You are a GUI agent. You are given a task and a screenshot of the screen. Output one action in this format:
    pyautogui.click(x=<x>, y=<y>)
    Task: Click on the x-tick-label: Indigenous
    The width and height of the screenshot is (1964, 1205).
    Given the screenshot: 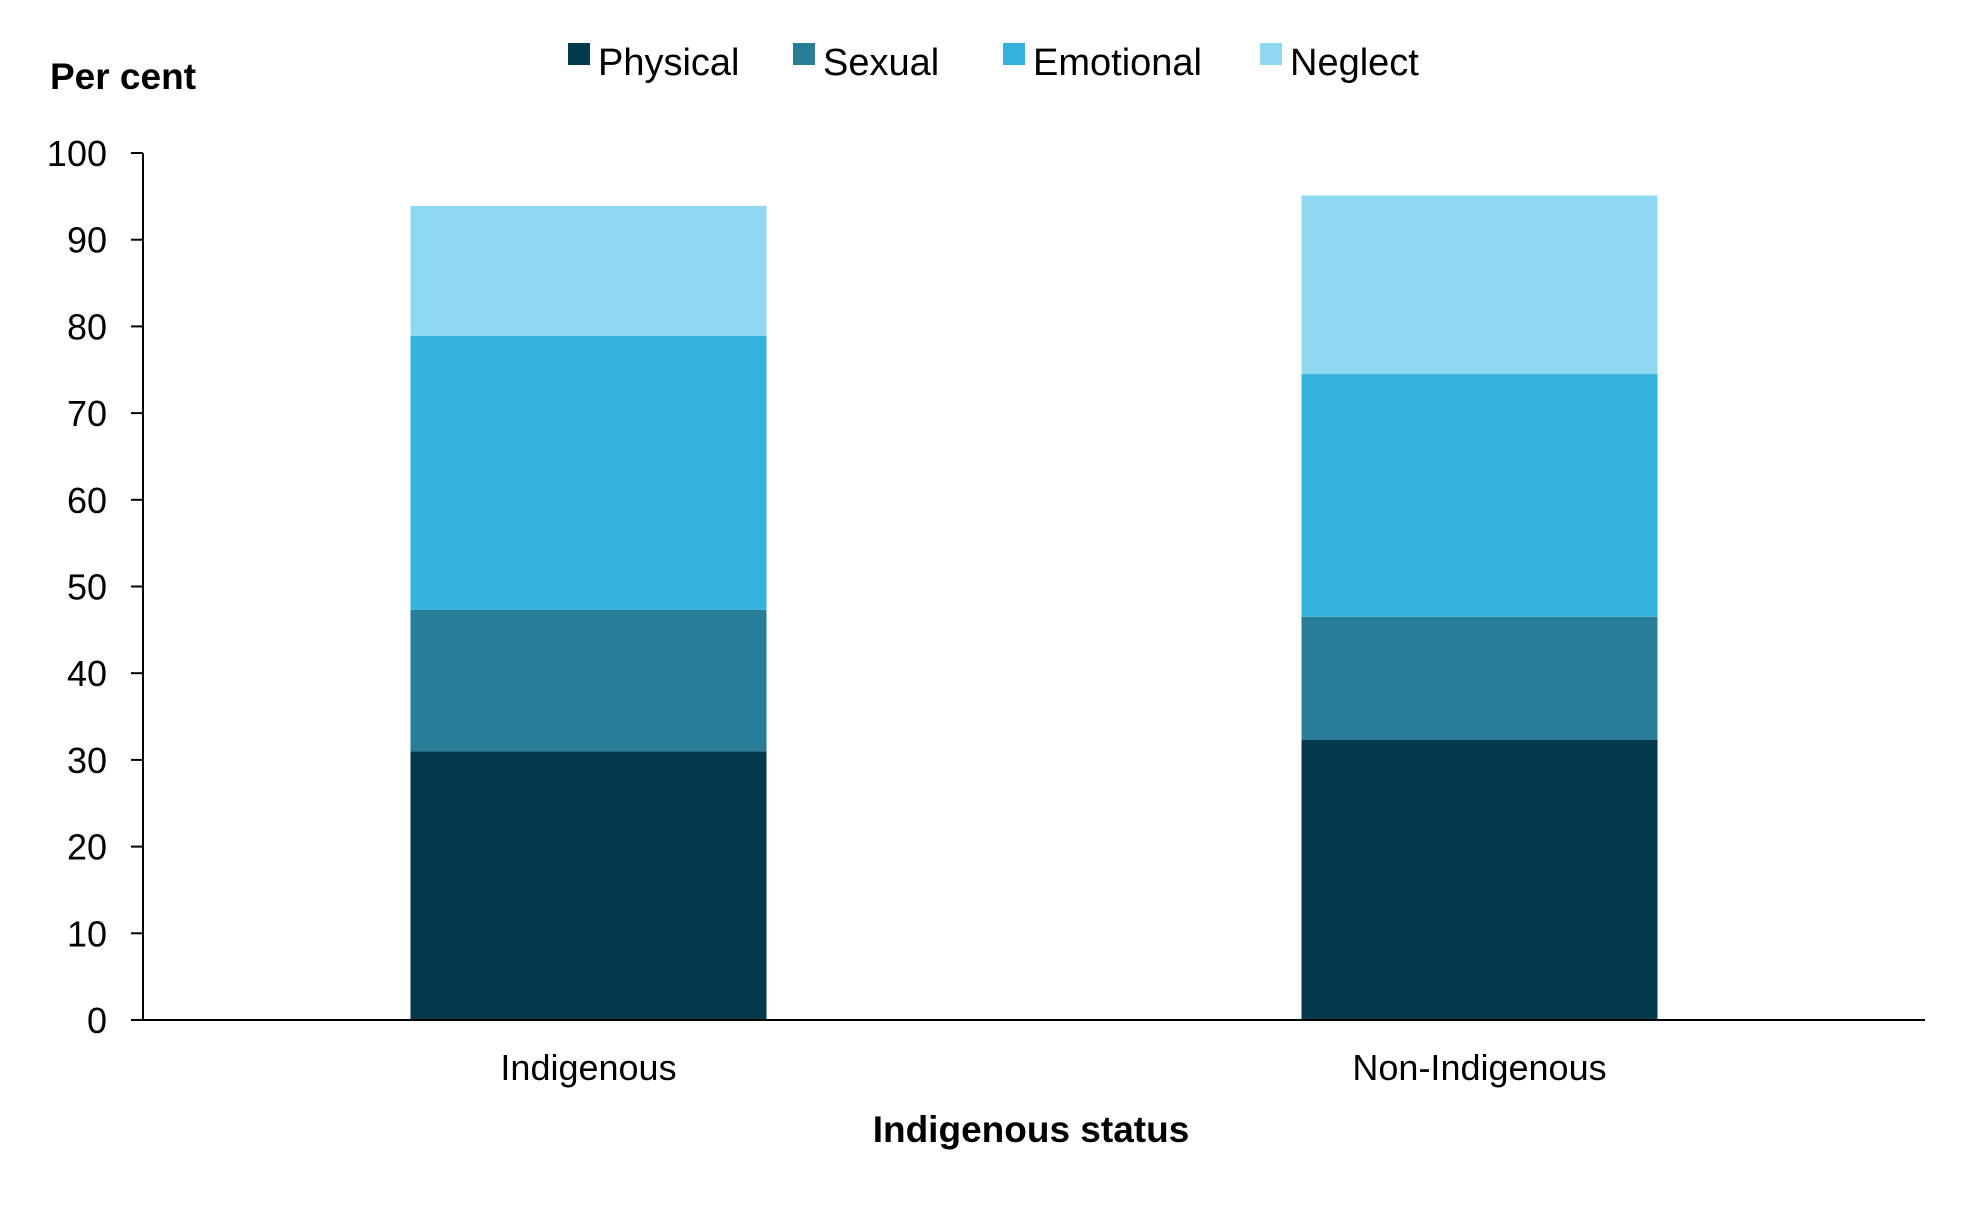 What is the action you would take?
    pyautogui.click(x=588, y=1067)
    